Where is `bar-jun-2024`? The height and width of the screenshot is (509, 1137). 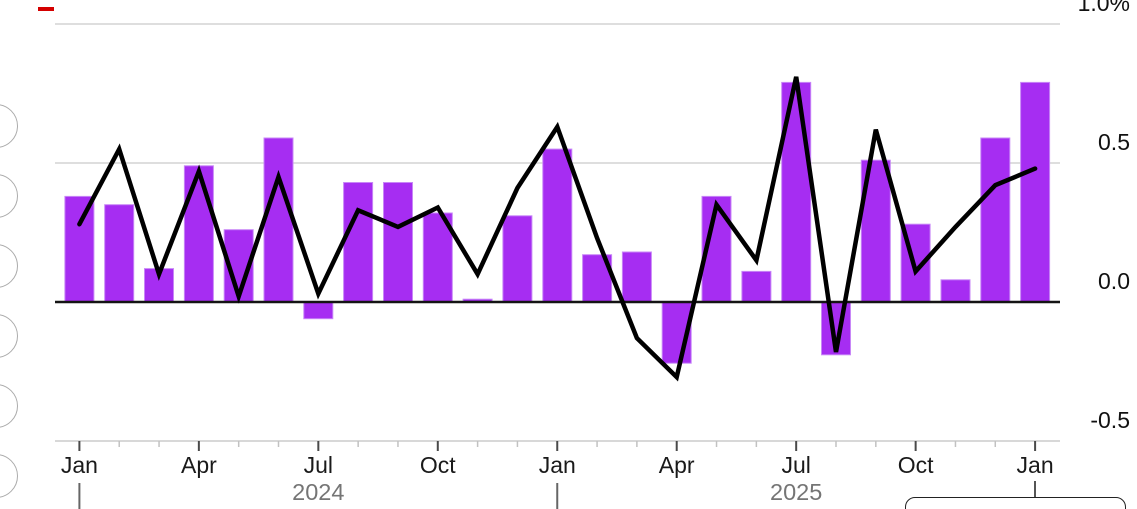 bar-jun-2024 is located at coordinates (278, 220).